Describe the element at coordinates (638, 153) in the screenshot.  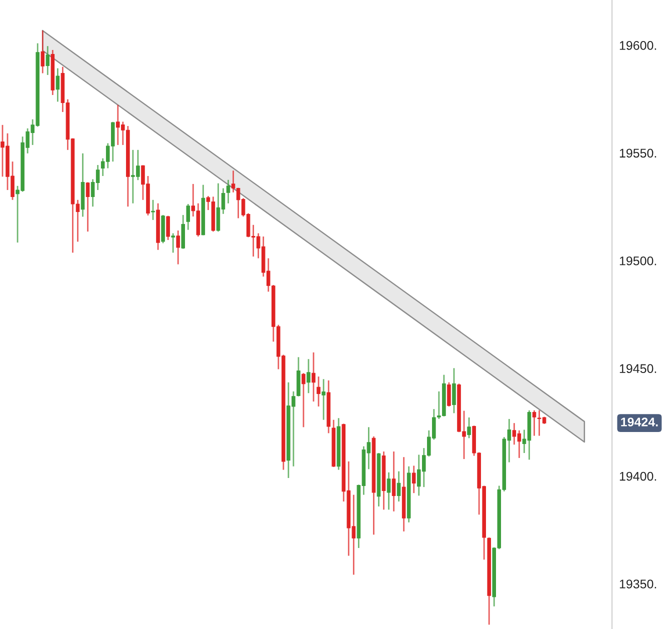
I see `y-tick-label: 19550.` at that location.